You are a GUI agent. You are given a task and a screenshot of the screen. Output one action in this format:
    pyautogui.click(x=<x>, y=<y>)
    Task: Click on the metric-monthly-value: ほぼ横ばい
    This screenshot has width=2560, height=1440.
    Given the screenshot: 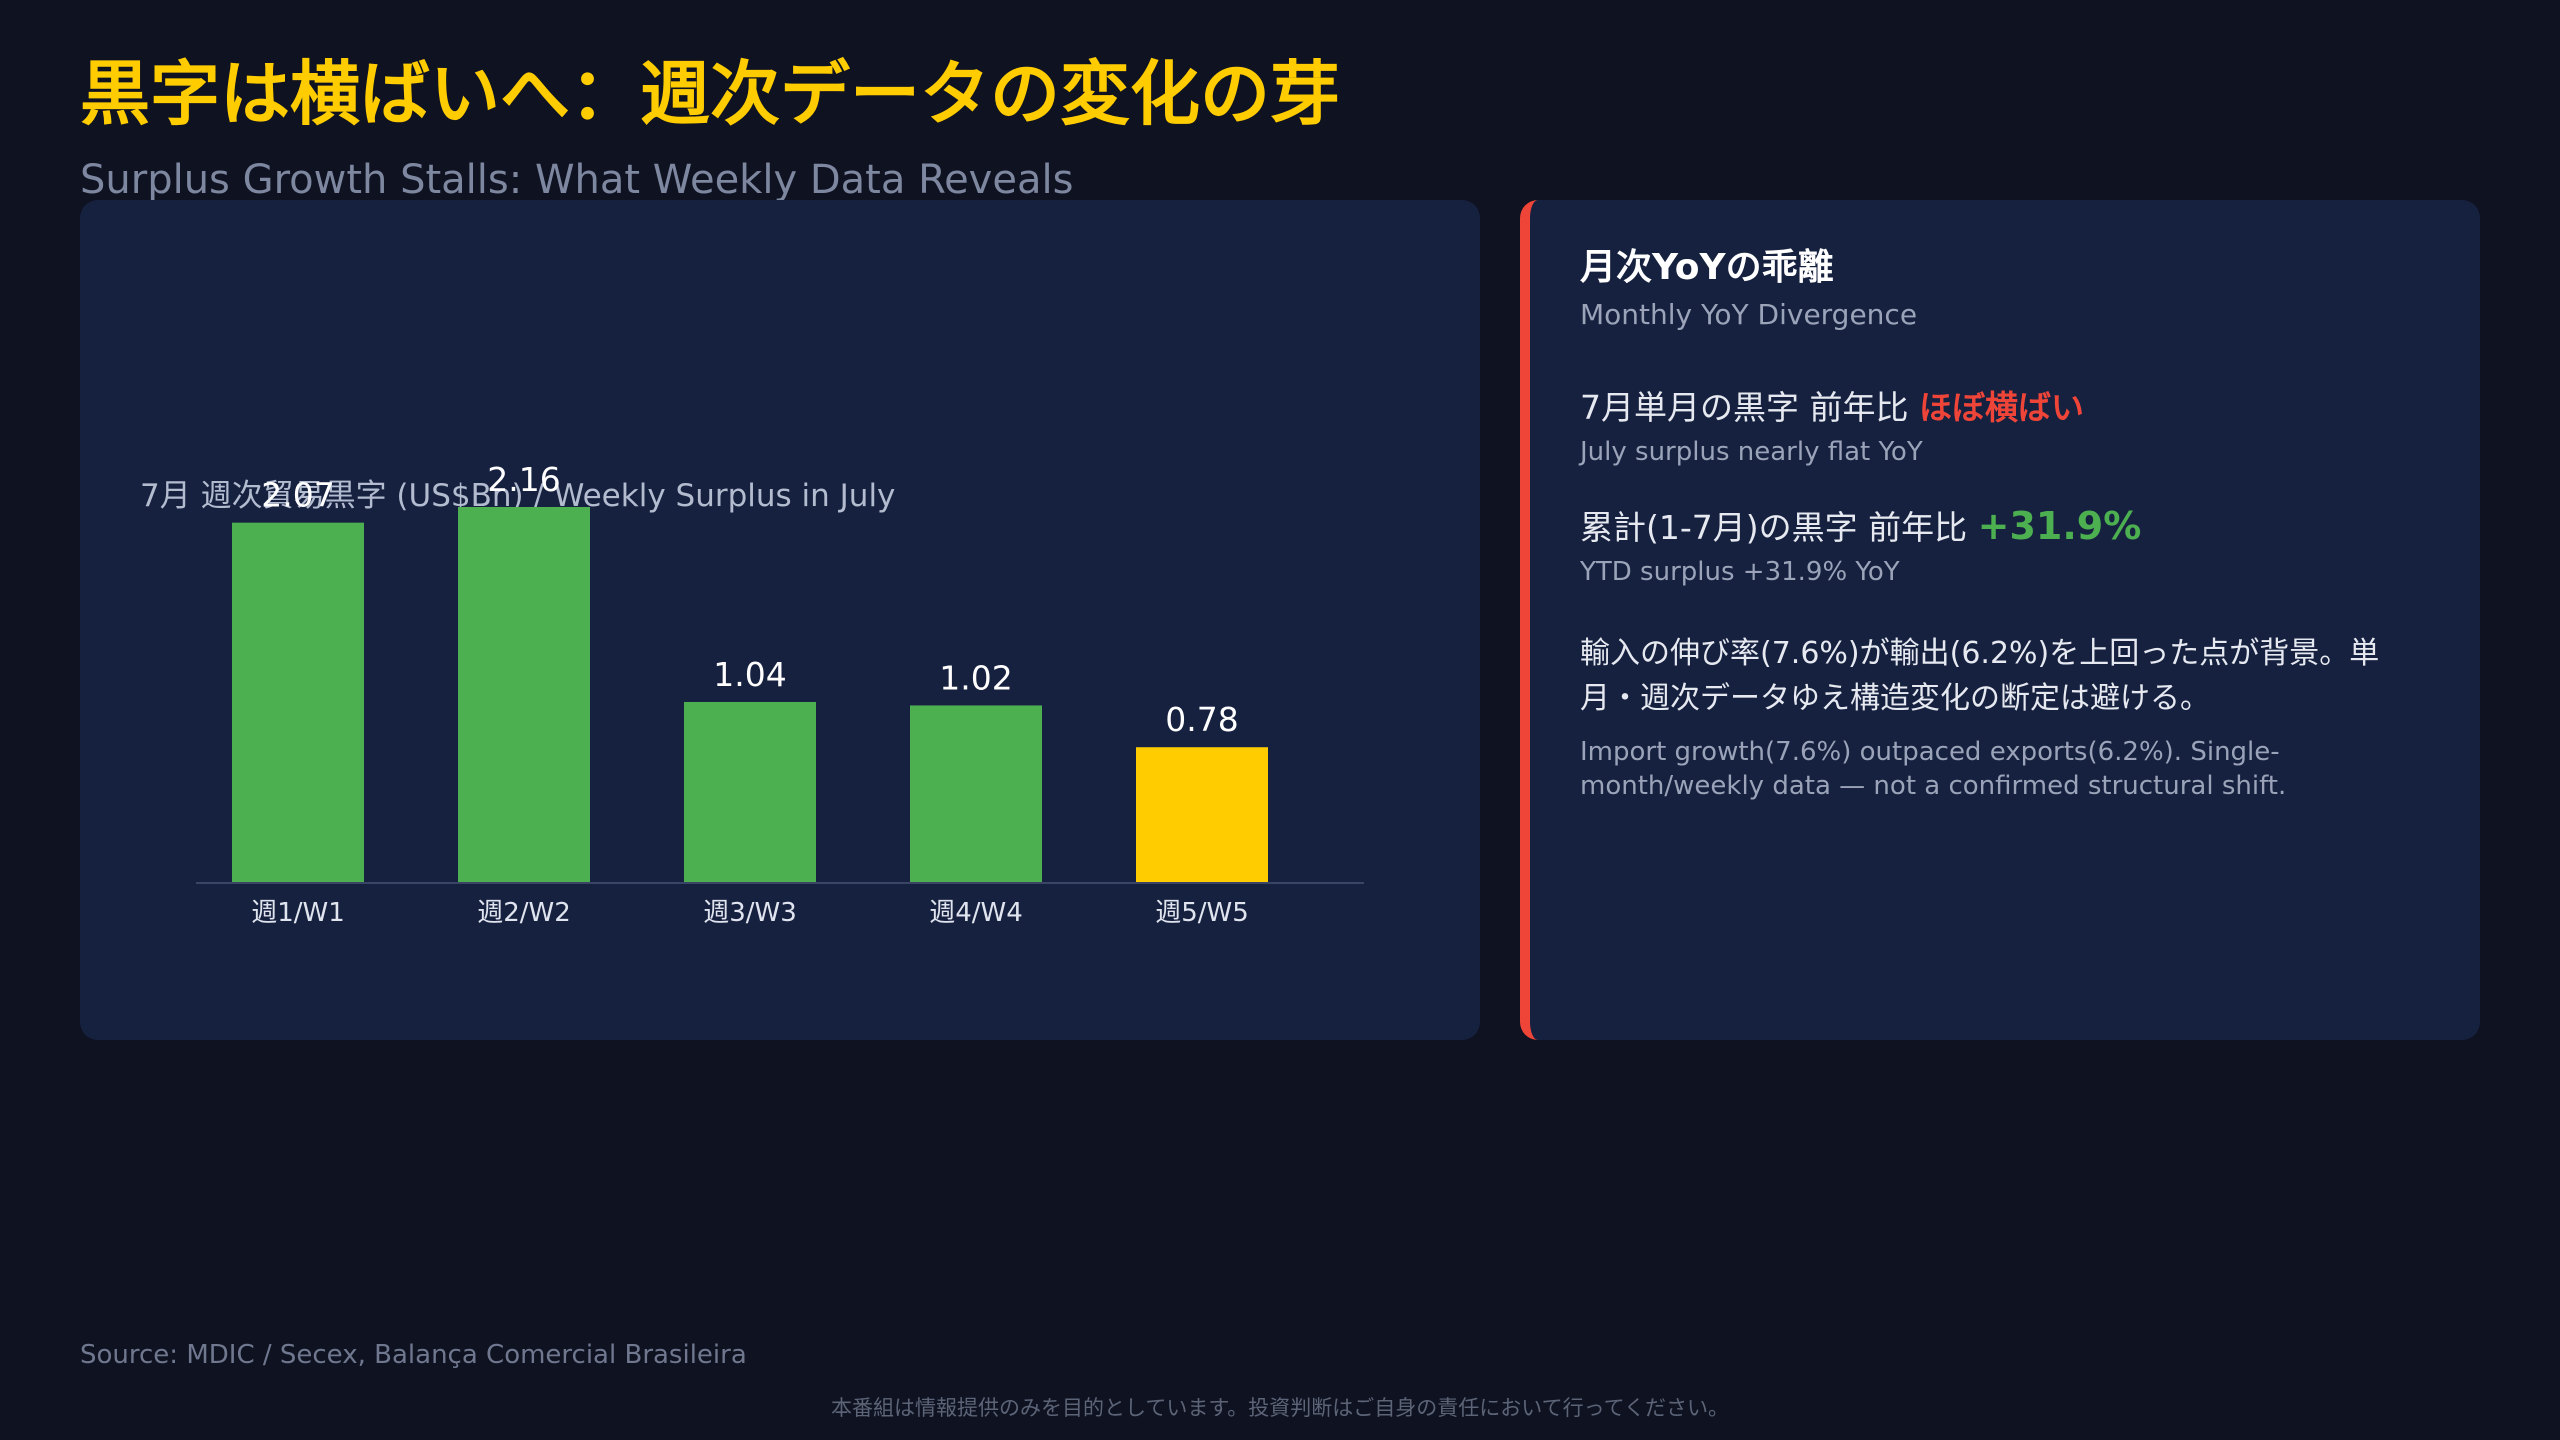 What is the action you would take?
    pyautogui.click(x=2001, y=407)
    